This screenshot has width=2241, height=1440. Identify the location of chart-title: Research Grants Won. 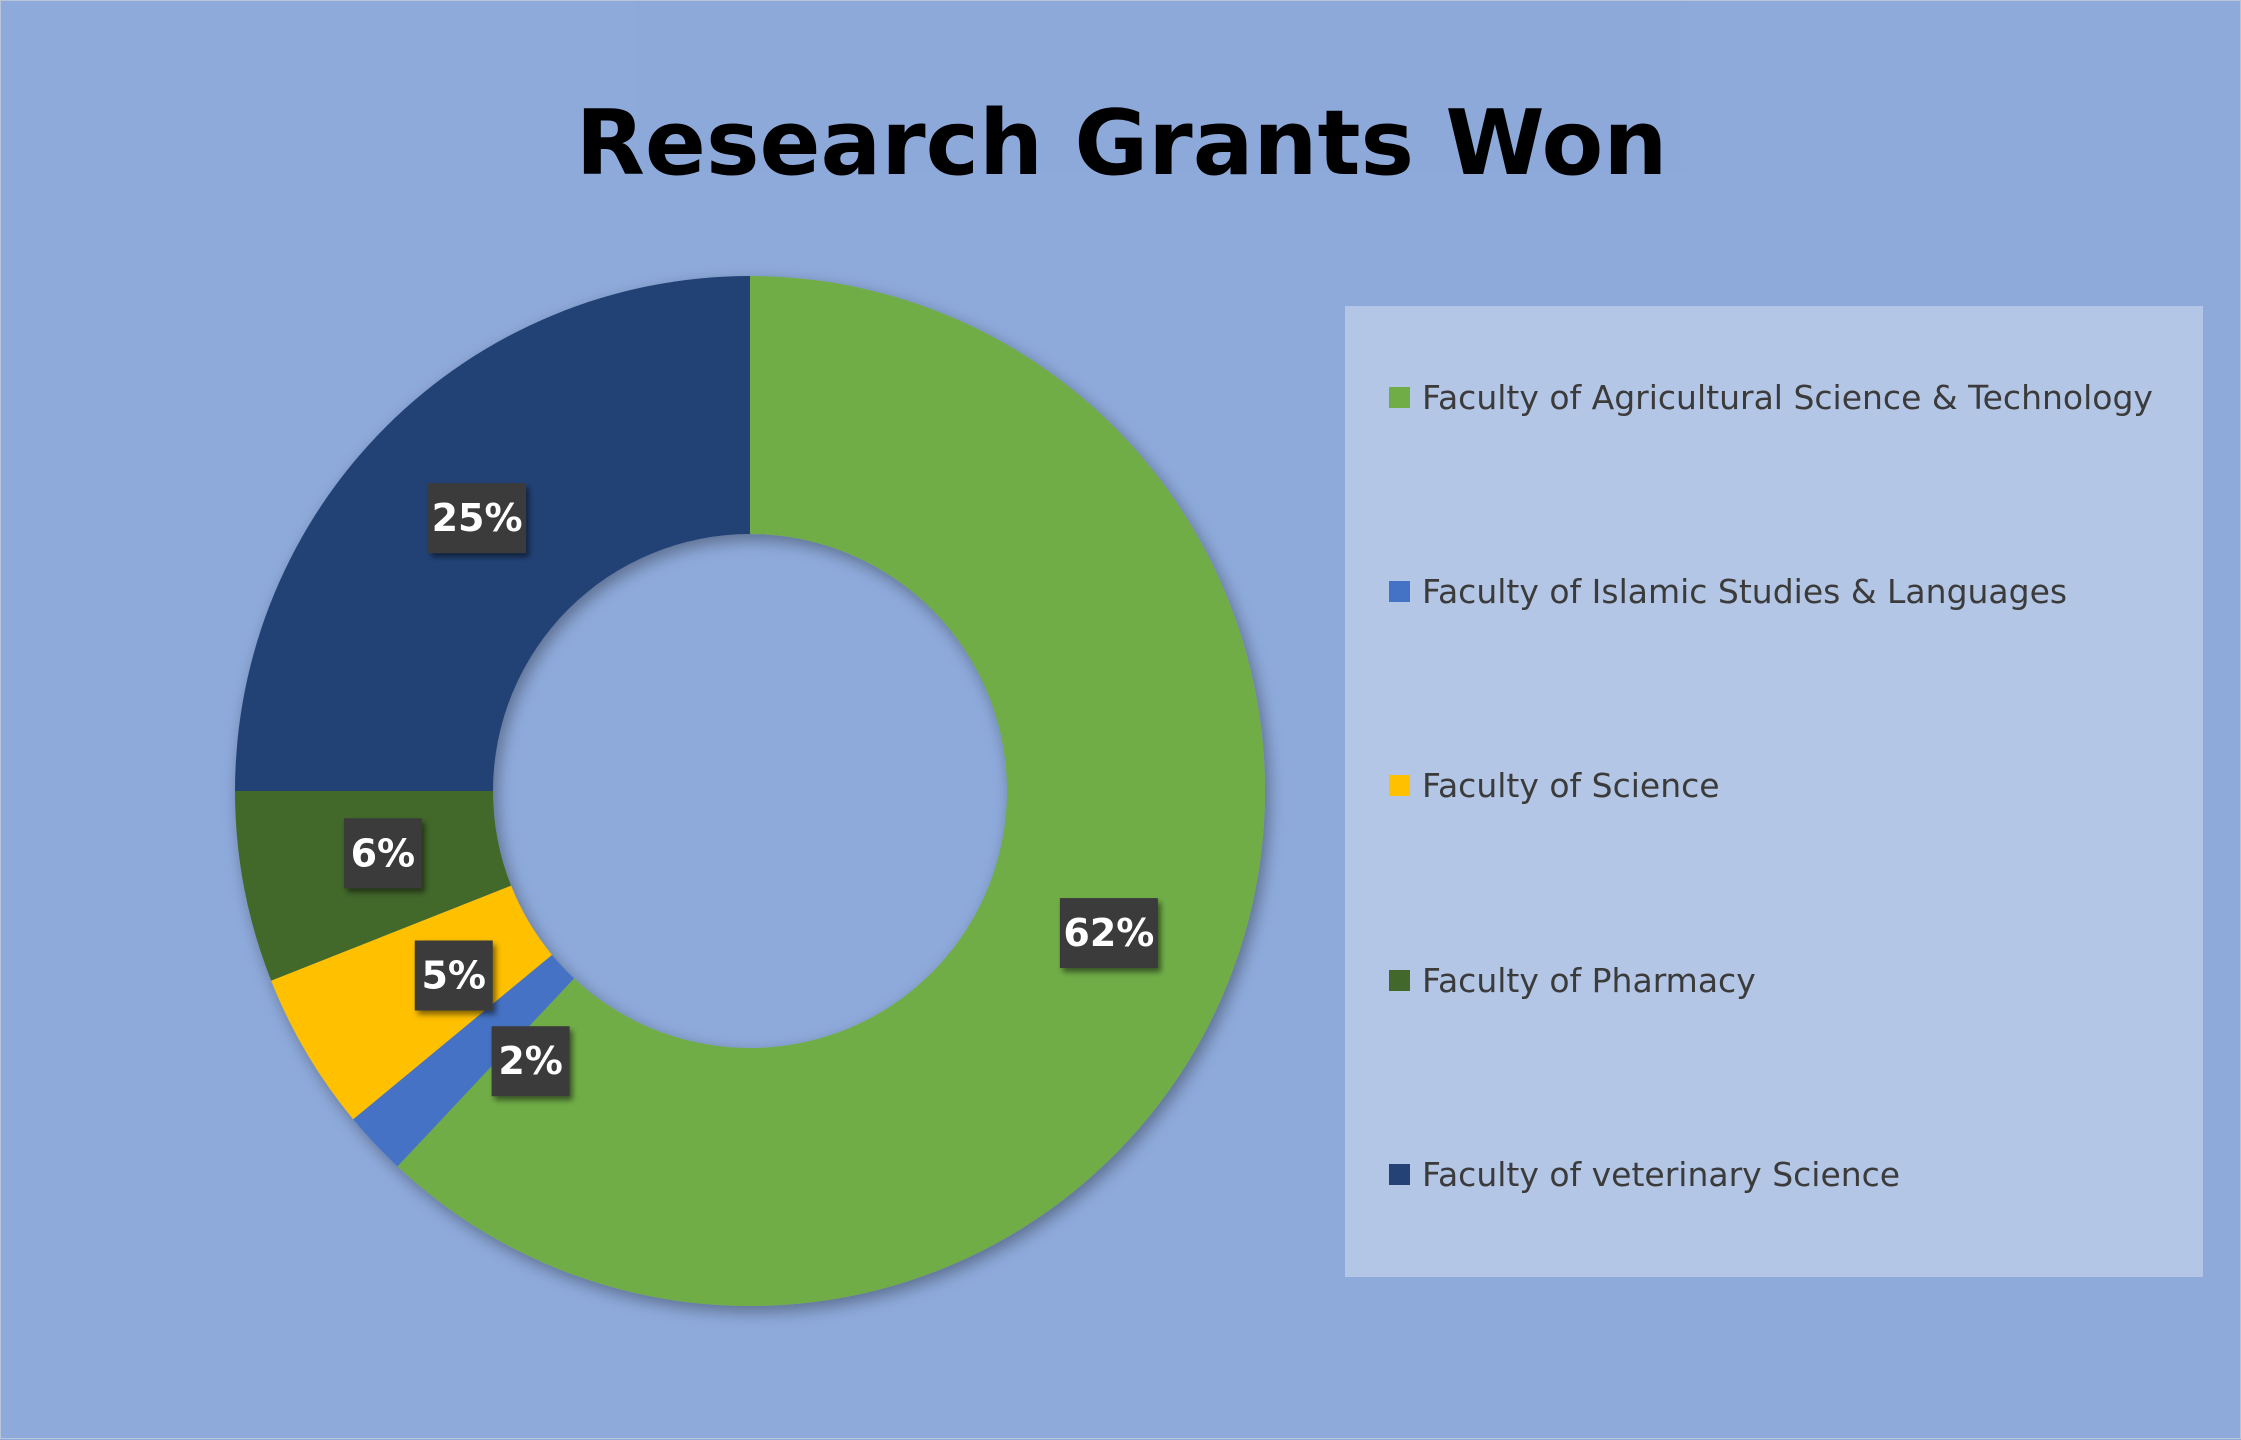
(1121, 143).